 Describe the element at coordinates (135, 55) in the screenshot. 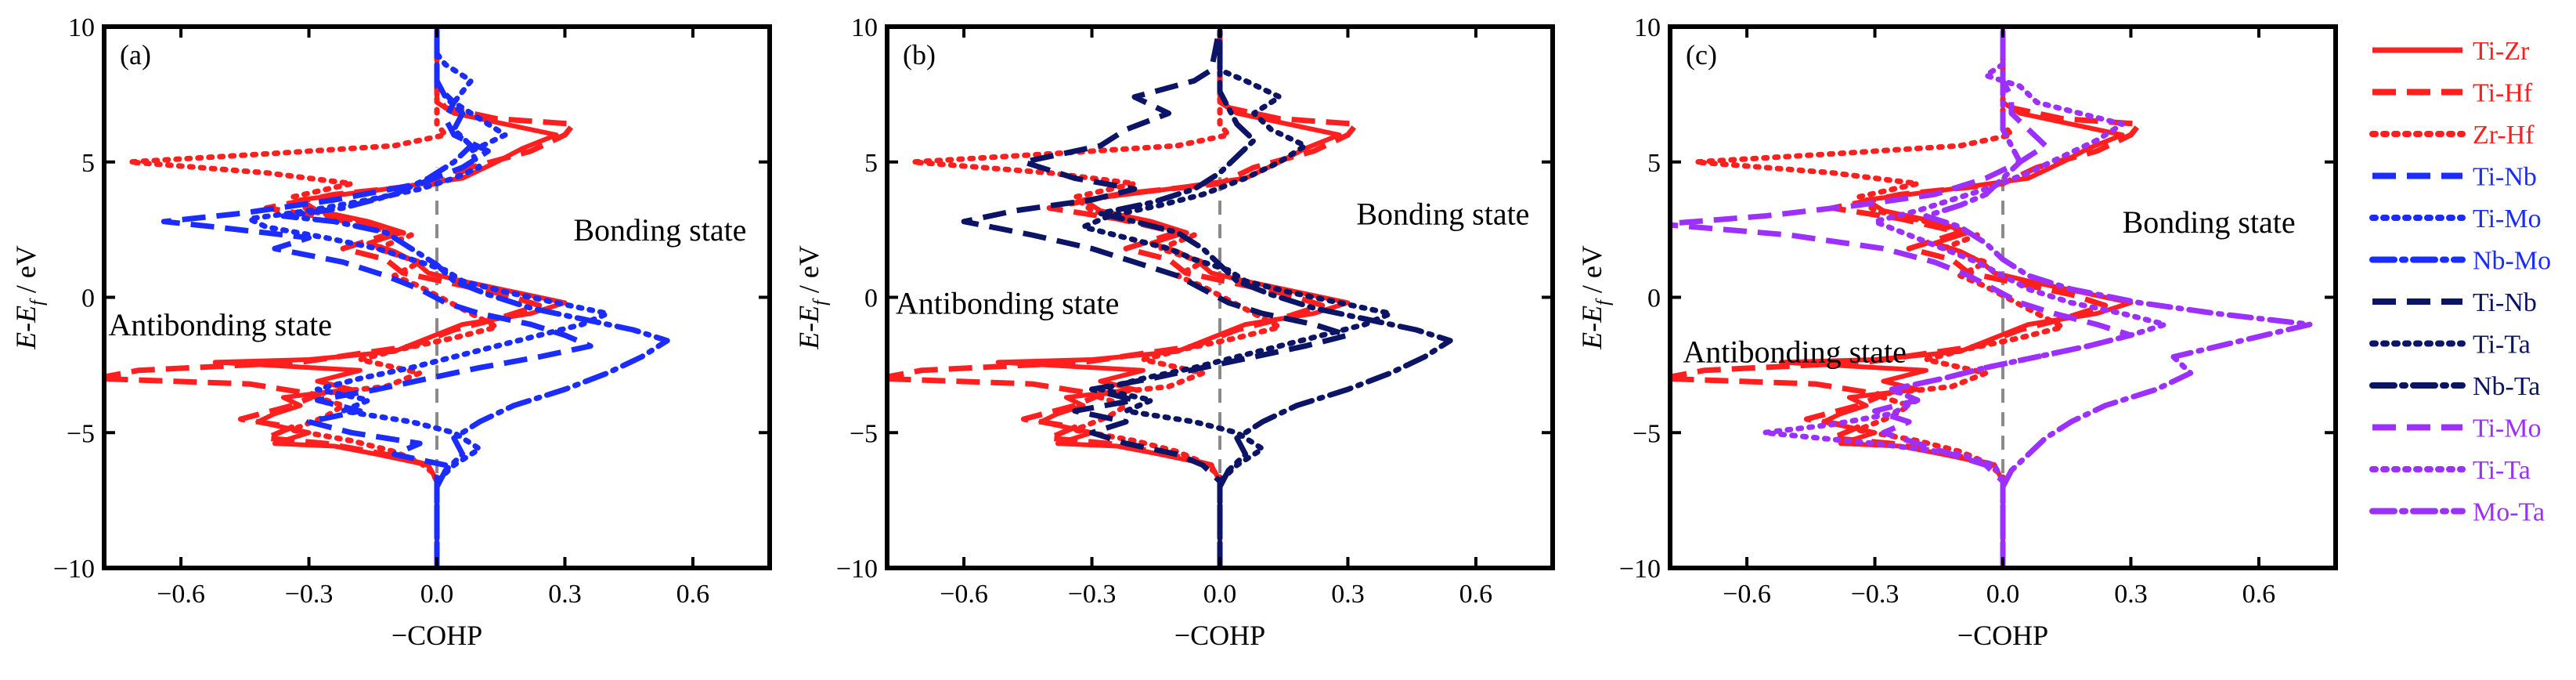

I see `panel-label-a: (a)` at that location.